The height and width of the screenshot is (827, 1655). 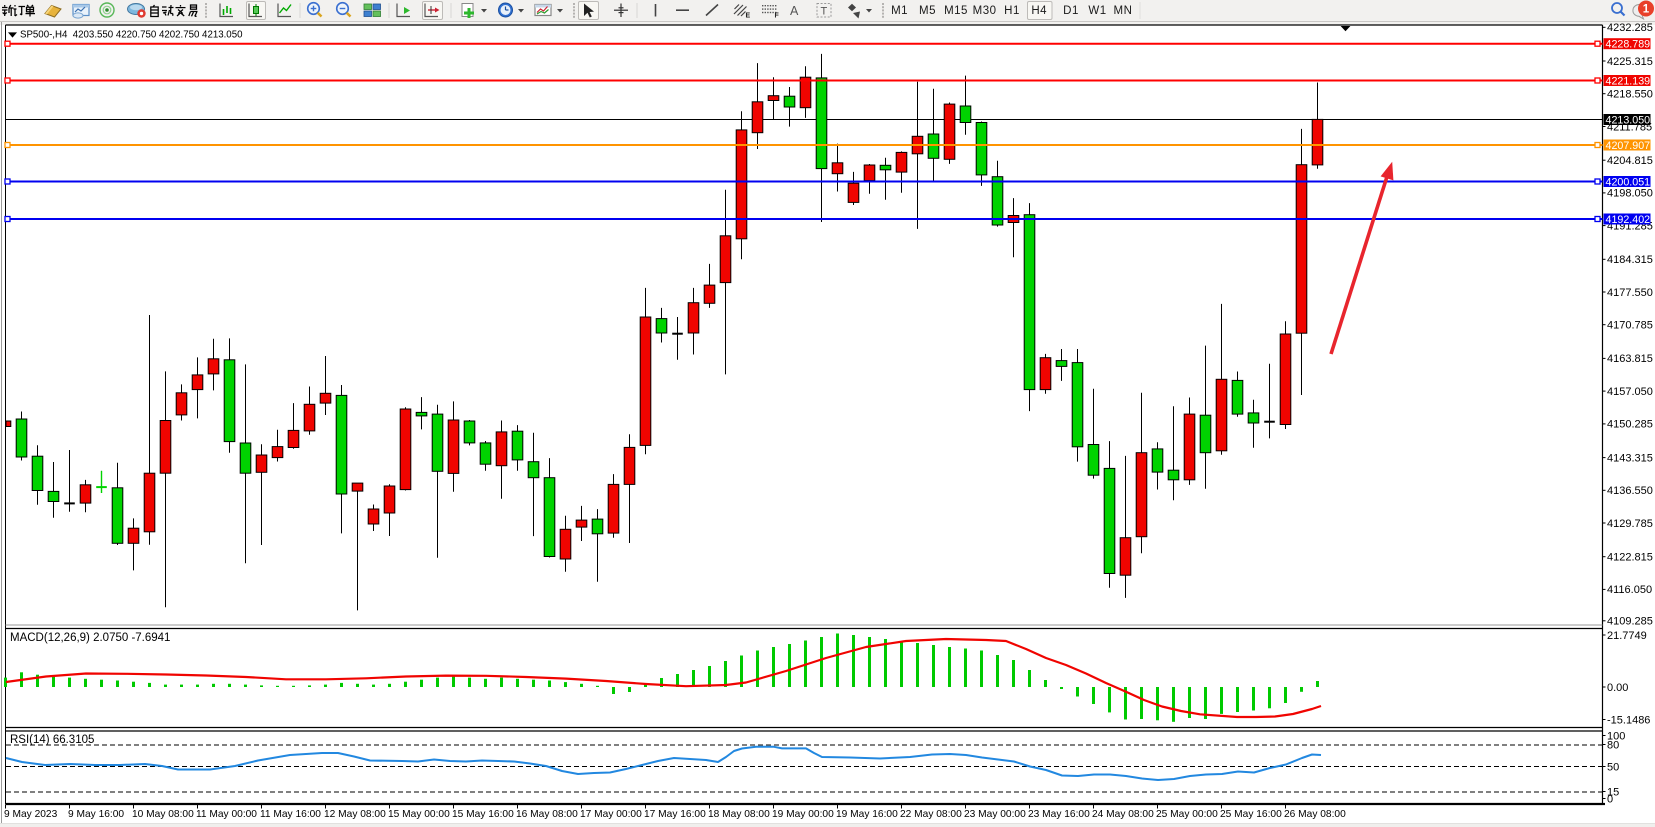 What do you see at coordinates (1613, 792) in the screenshot?
I see `svg-text: 15` at bounding box center [1613, 792].